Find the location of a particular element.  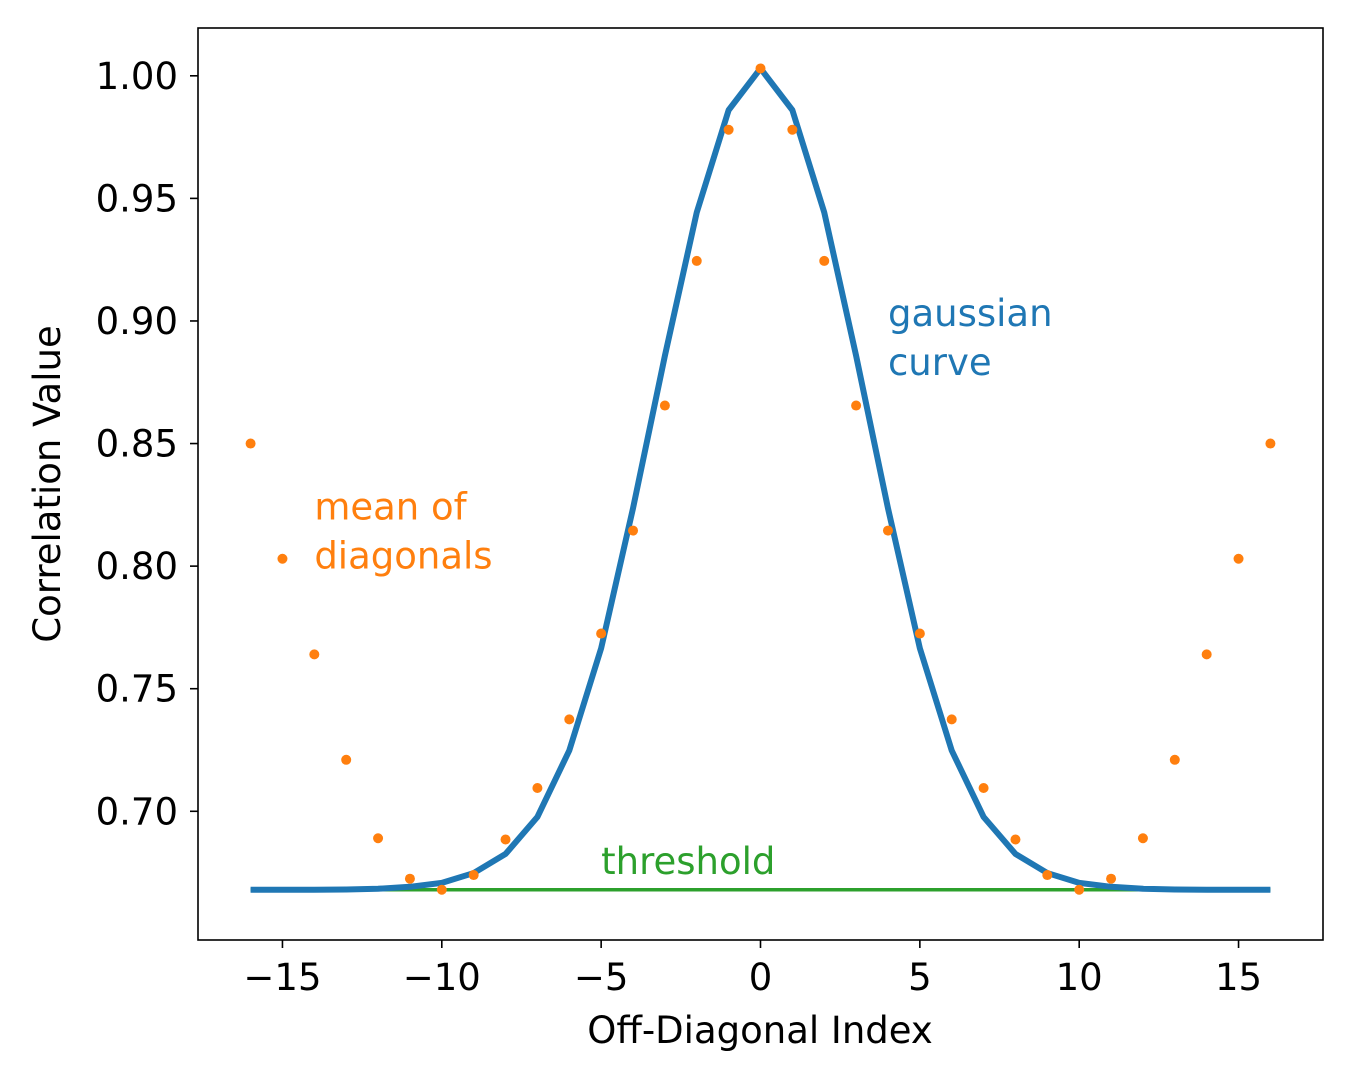

y-tick-label: 0.70 is located at coordinates (137, 811).